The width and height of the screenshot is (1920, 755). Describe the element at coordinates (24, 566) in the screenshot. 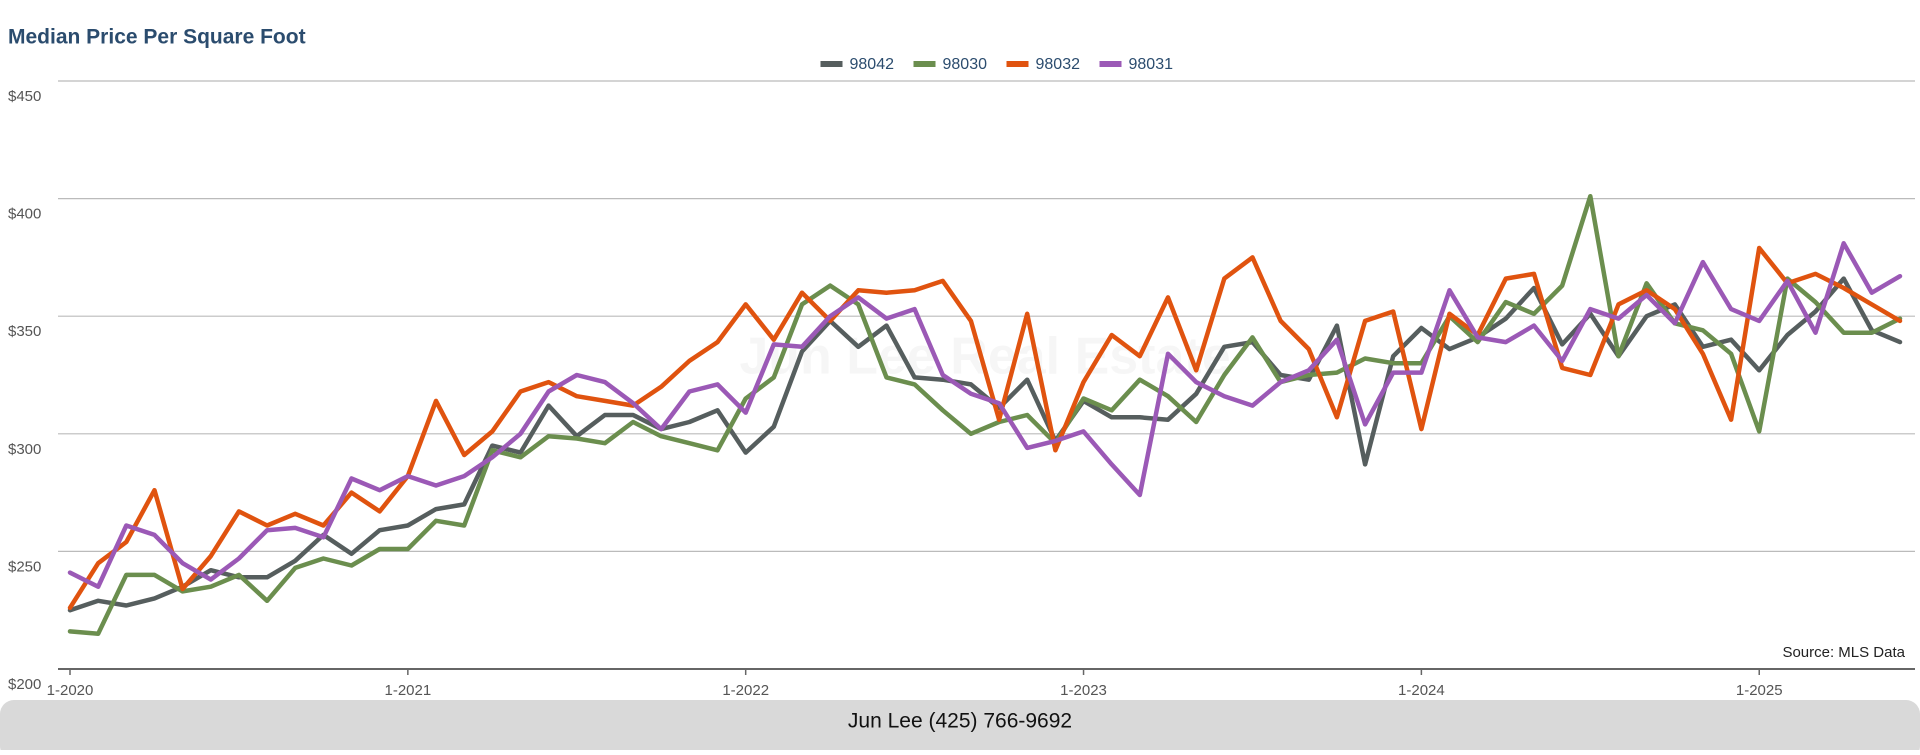

I see `y-tick-label: $250` at that location.